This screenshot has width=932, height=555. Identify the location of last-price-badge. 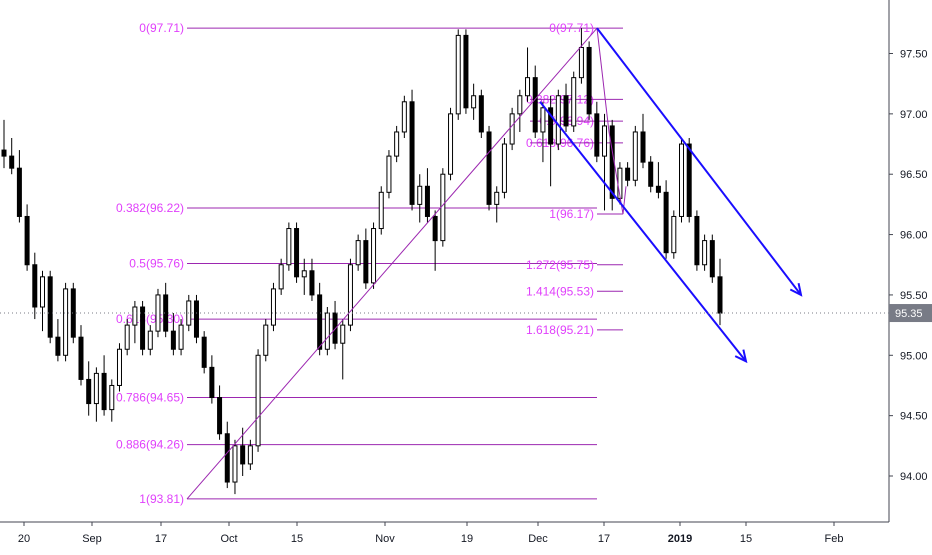
(910, 313).